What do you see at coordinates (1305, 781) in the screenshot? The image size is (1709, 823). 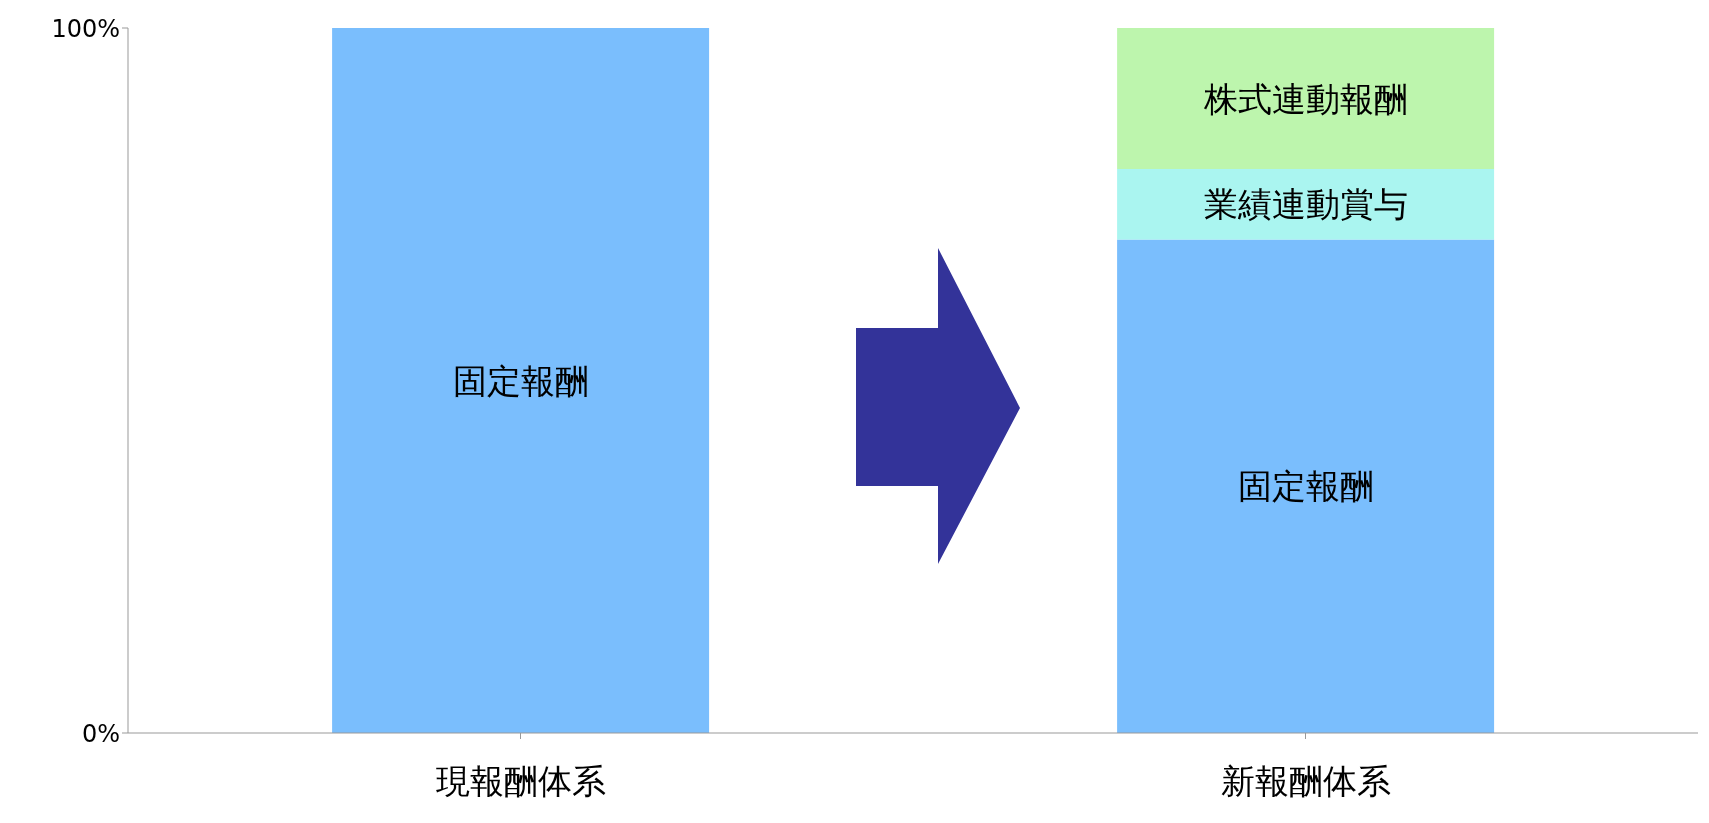 I see `x-tick-label: 新報酬体系` at bounding box center [1305, 781].